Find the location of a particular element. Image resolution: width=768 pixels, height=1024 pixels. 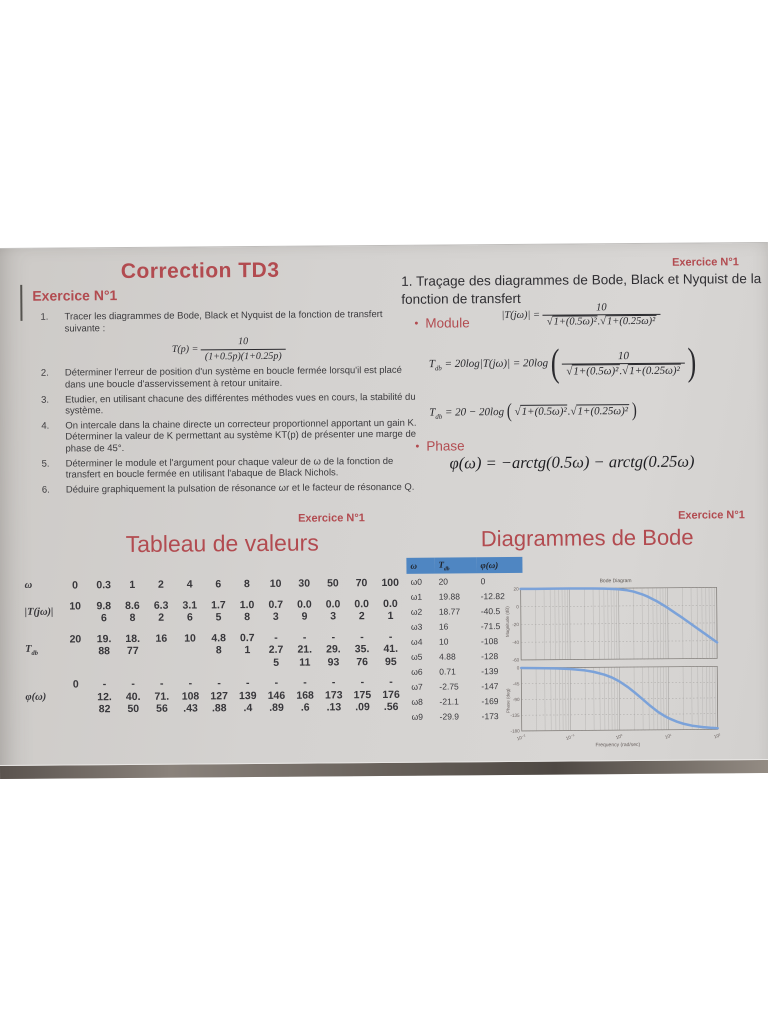

column-header-omega: ω is located at coordinates (28, 585).